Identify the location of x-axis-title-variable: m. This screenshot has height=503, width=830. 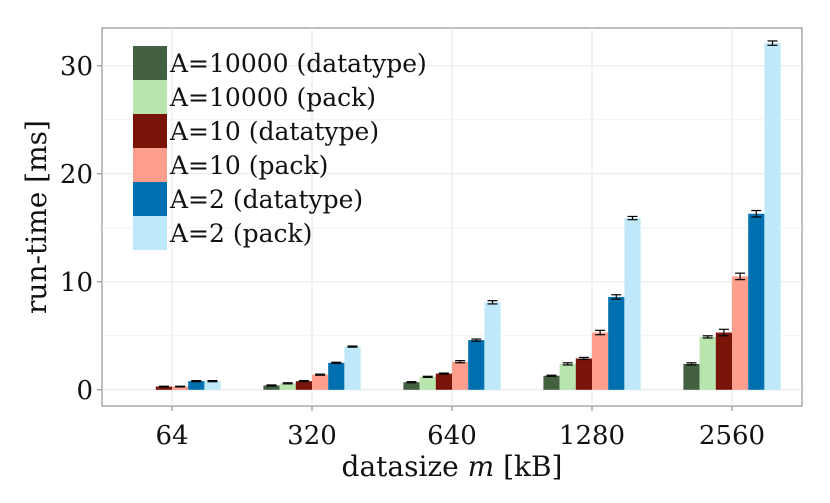
(481, 466).